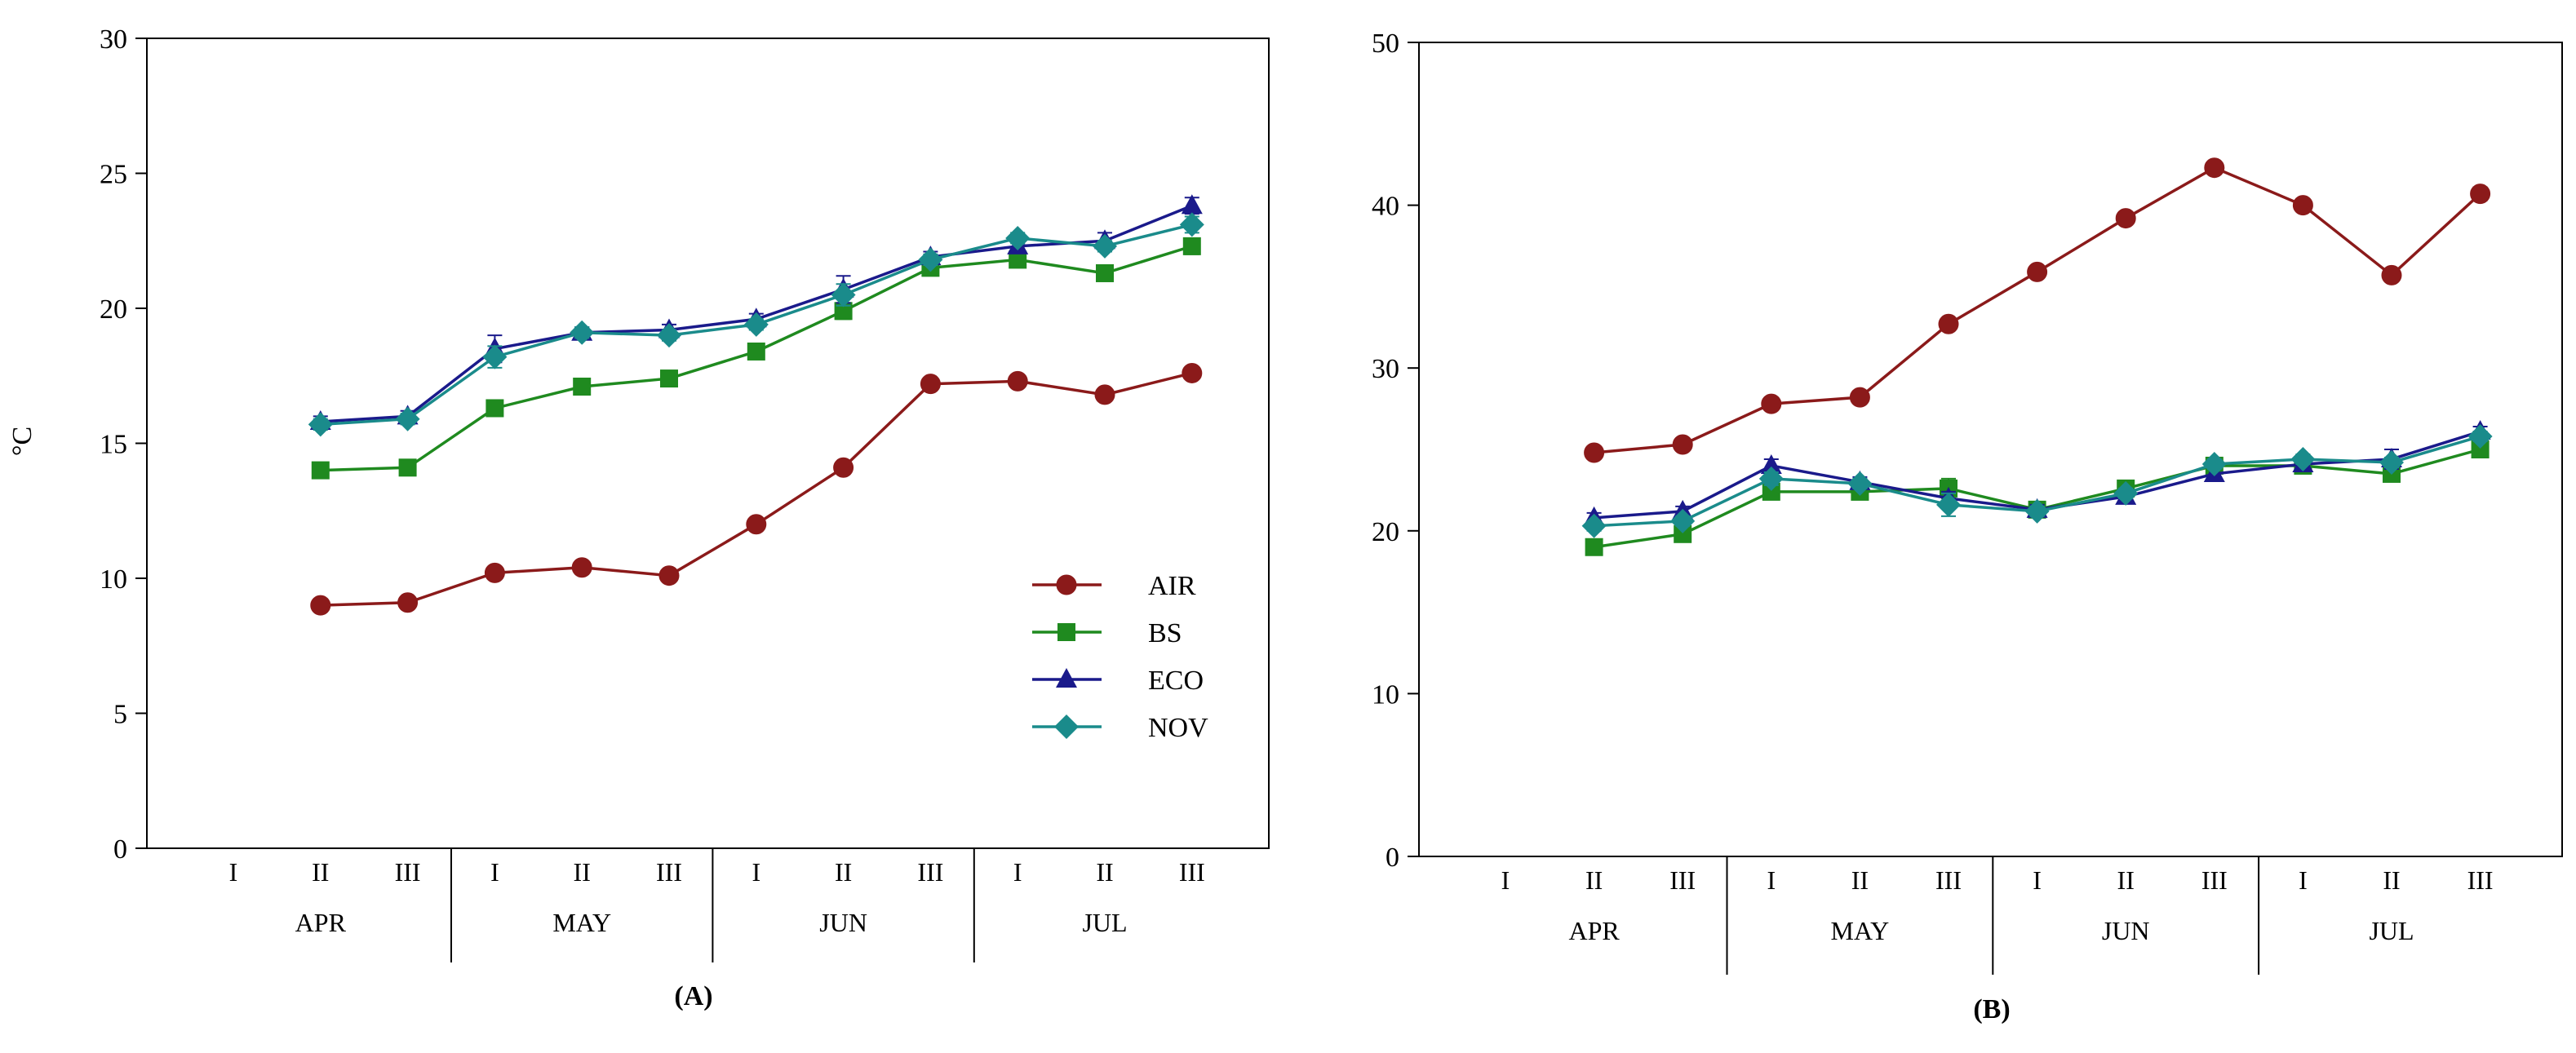 The width and height of the screenshot is (2576, 1053). What do you see at coordinates (756, 489) in the screenshot?
I see `panel-a-series-line-air` at bounding box center [756, 489].